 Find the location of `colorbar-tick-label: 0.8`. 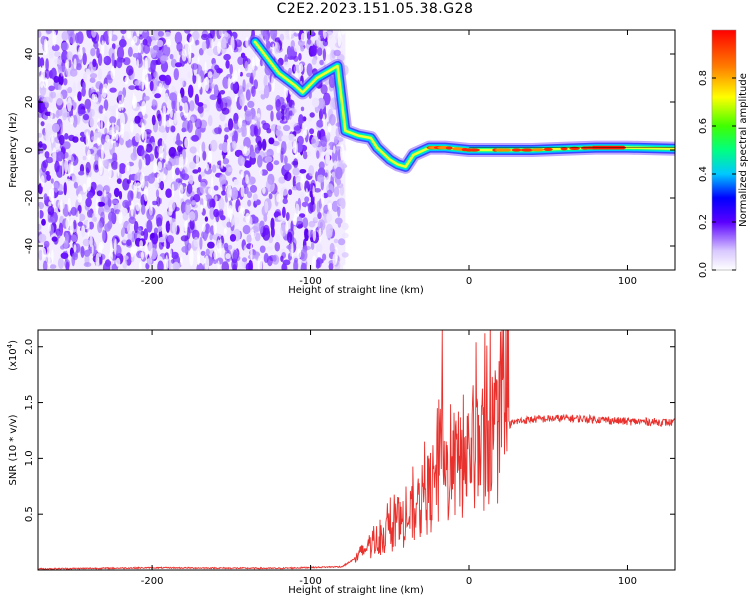

colorbar-tick-label: 0.8 is located at coordinates (703, 78).